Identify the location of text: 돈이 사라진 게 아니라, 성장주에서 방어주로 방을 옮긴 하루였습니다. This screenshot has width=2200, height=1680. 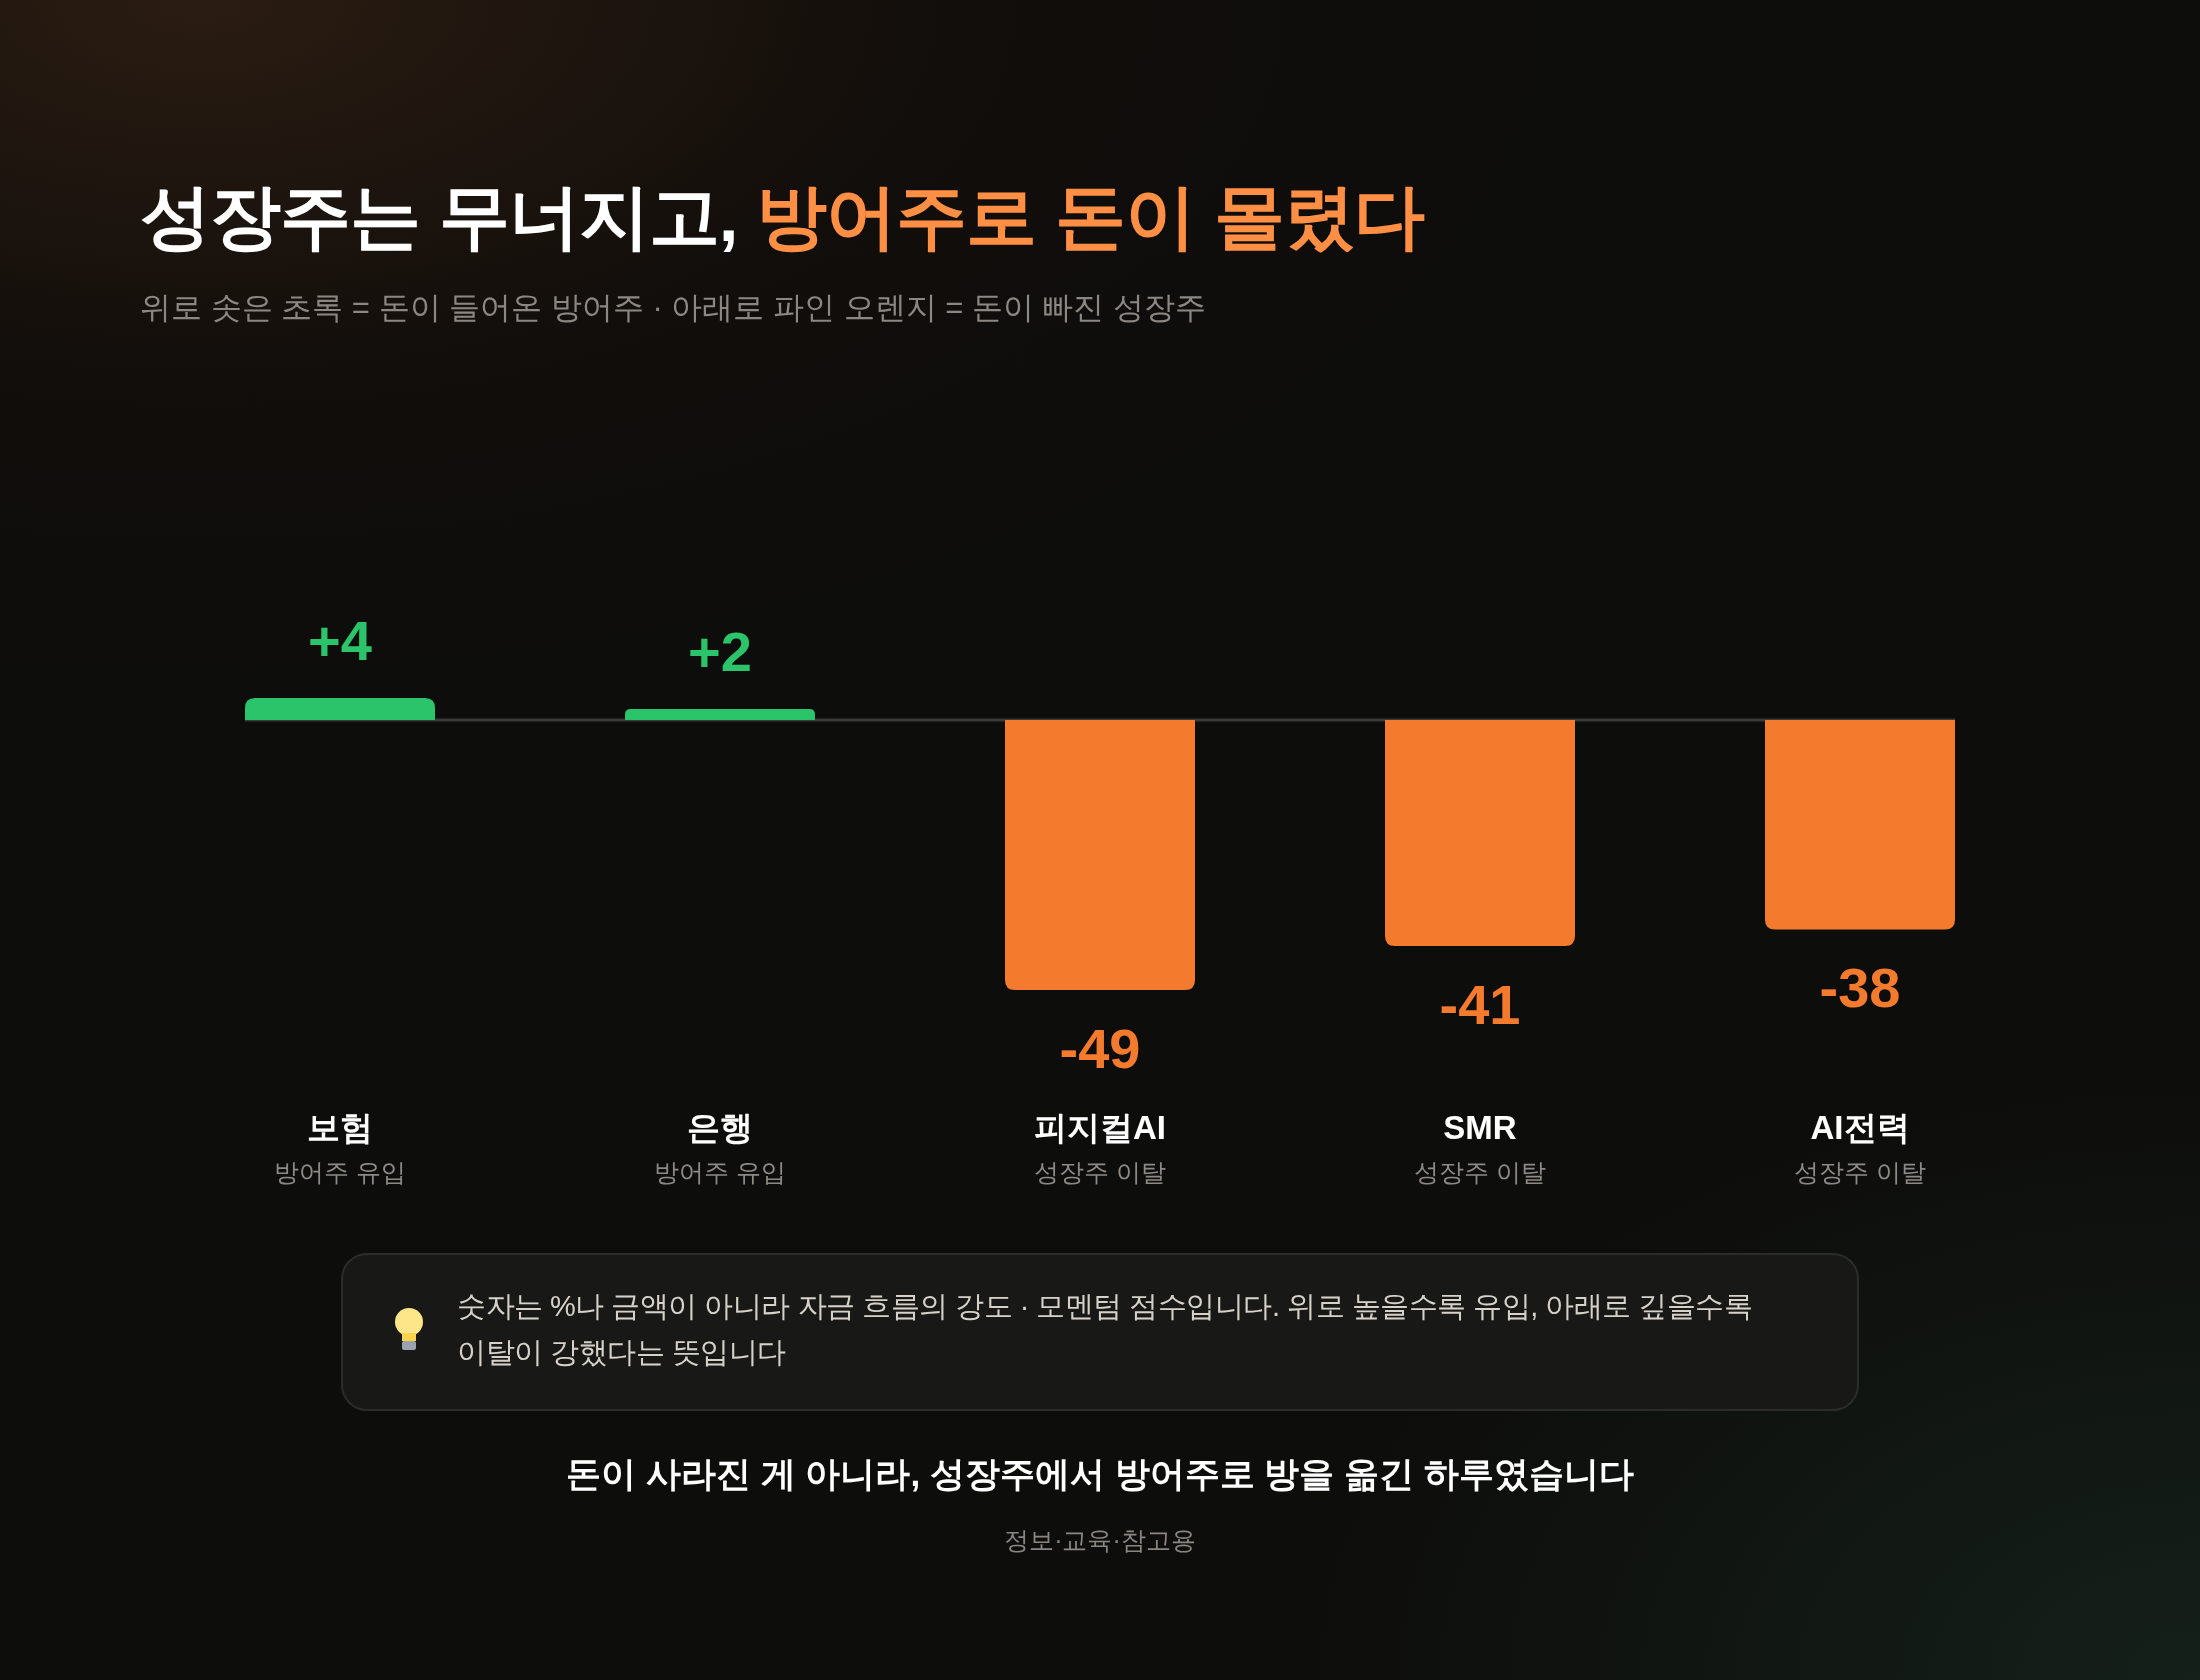
(1100, 1474).